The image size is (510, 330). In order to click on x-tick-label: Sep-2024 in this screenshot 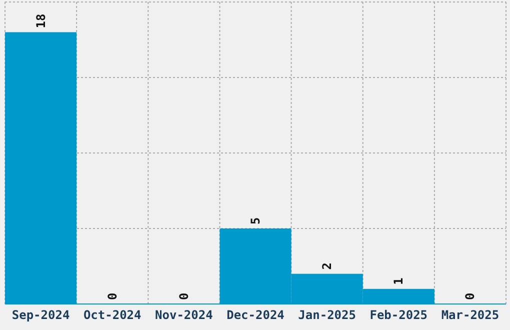, I will do `click(41, 315)`.